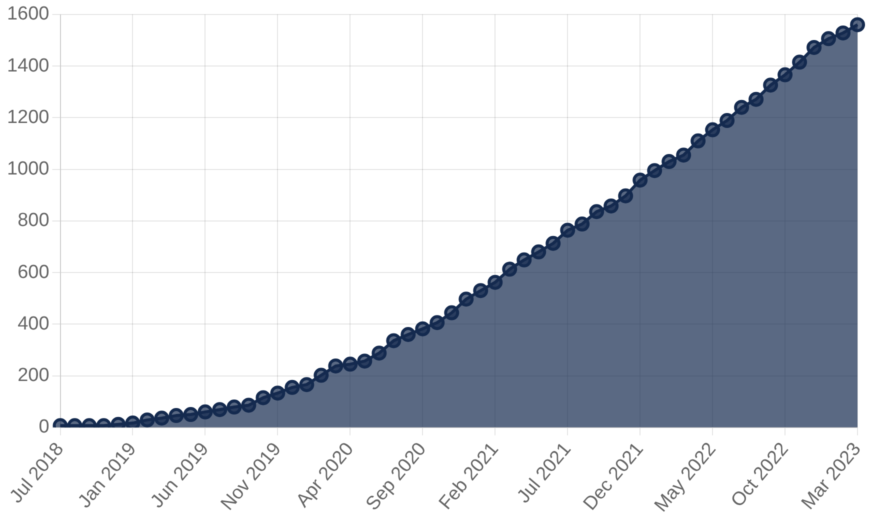 The image size is (878, 526). What do you see at coordinates (28, 169) in the screenshot?
I see `y-tick-label: 1000` at bounding box center [28, 169].